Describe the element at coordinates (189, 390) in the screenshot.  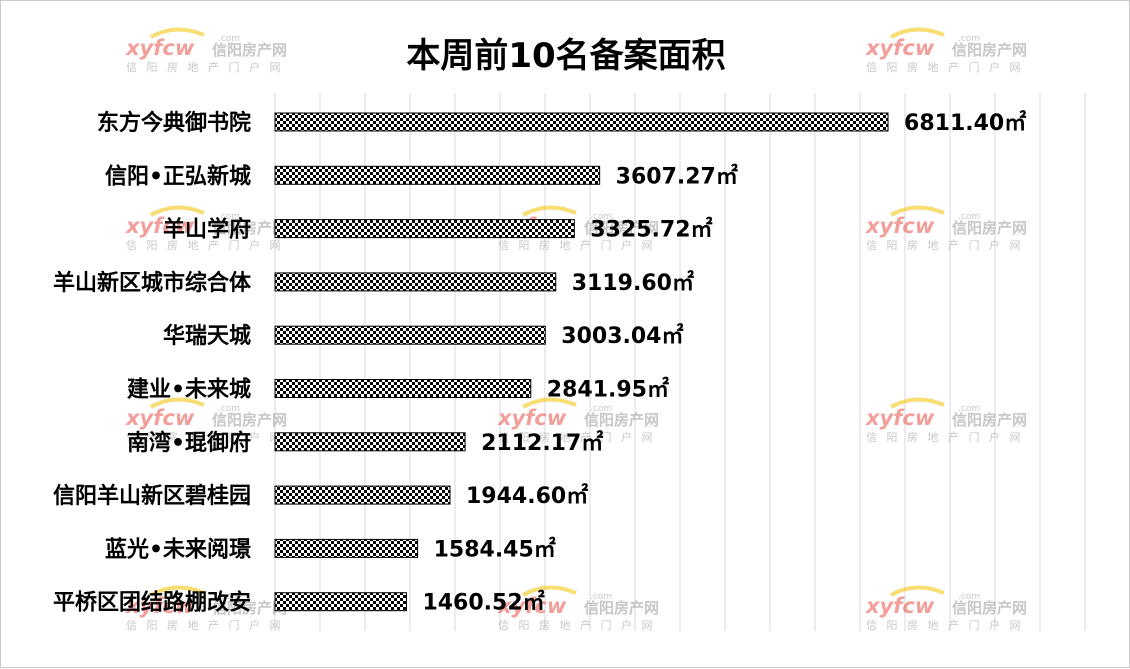
I see `category-label: 建业•未来城` at that location.